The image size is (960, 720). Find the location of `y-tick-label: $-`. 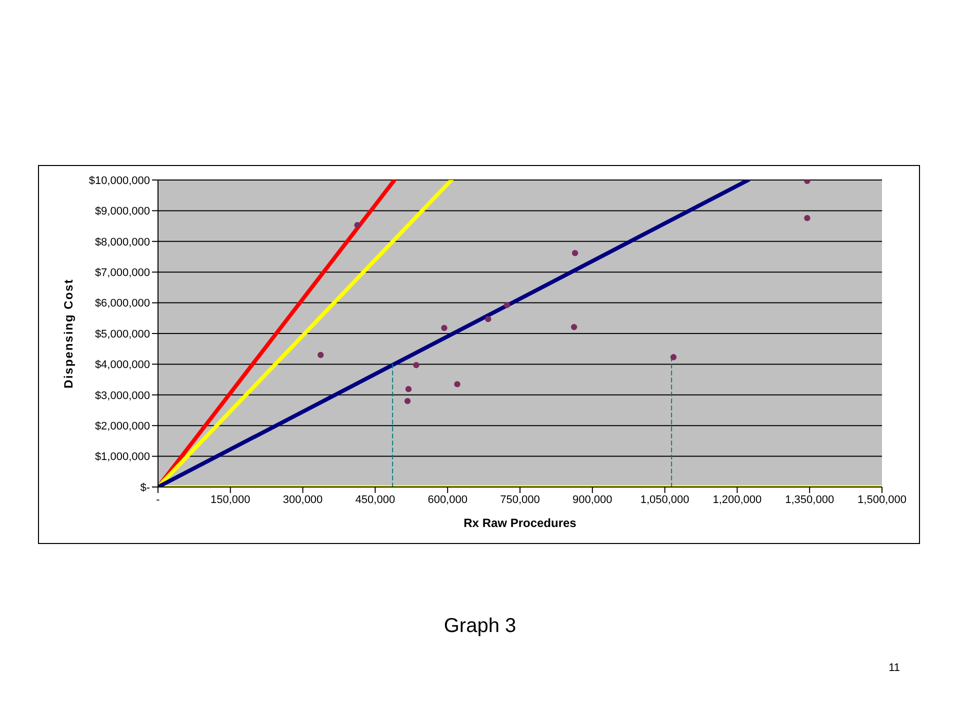

y-tick-label: $- is located at coordinates (145, 488).